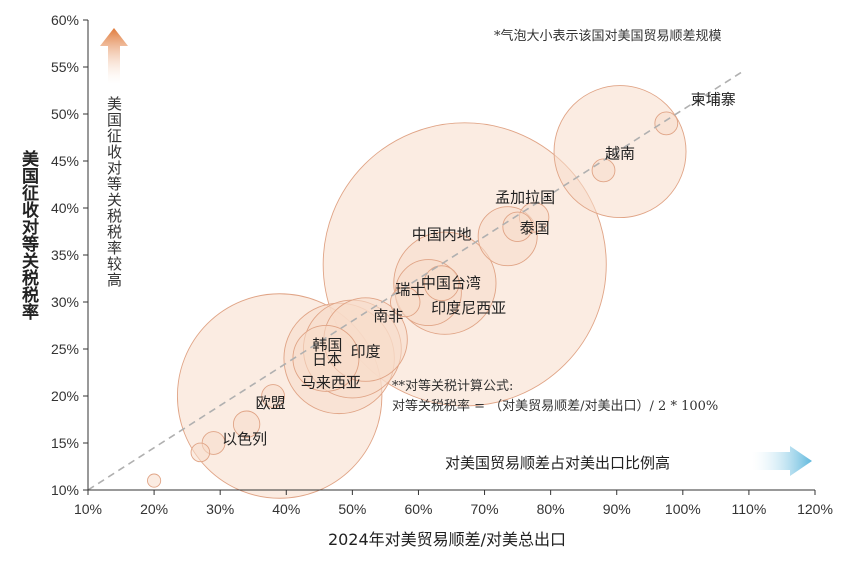 This screenshot has width=864, height=562. I want to click on data-label: 瑞士, so click(410, 290).